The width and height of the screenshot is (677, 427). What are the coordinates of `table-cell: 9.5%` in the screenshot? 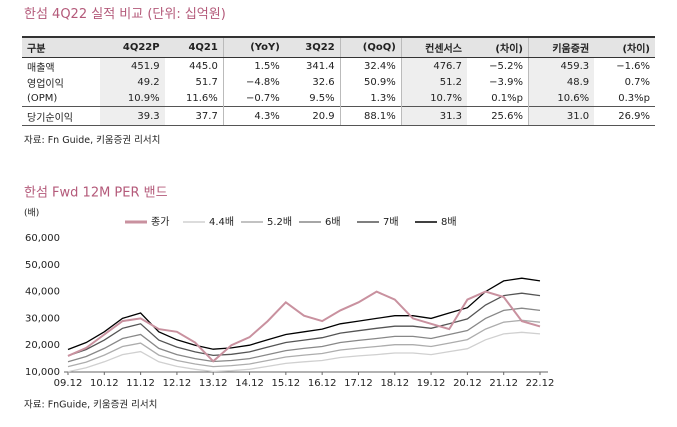 It's located at (322, 98).